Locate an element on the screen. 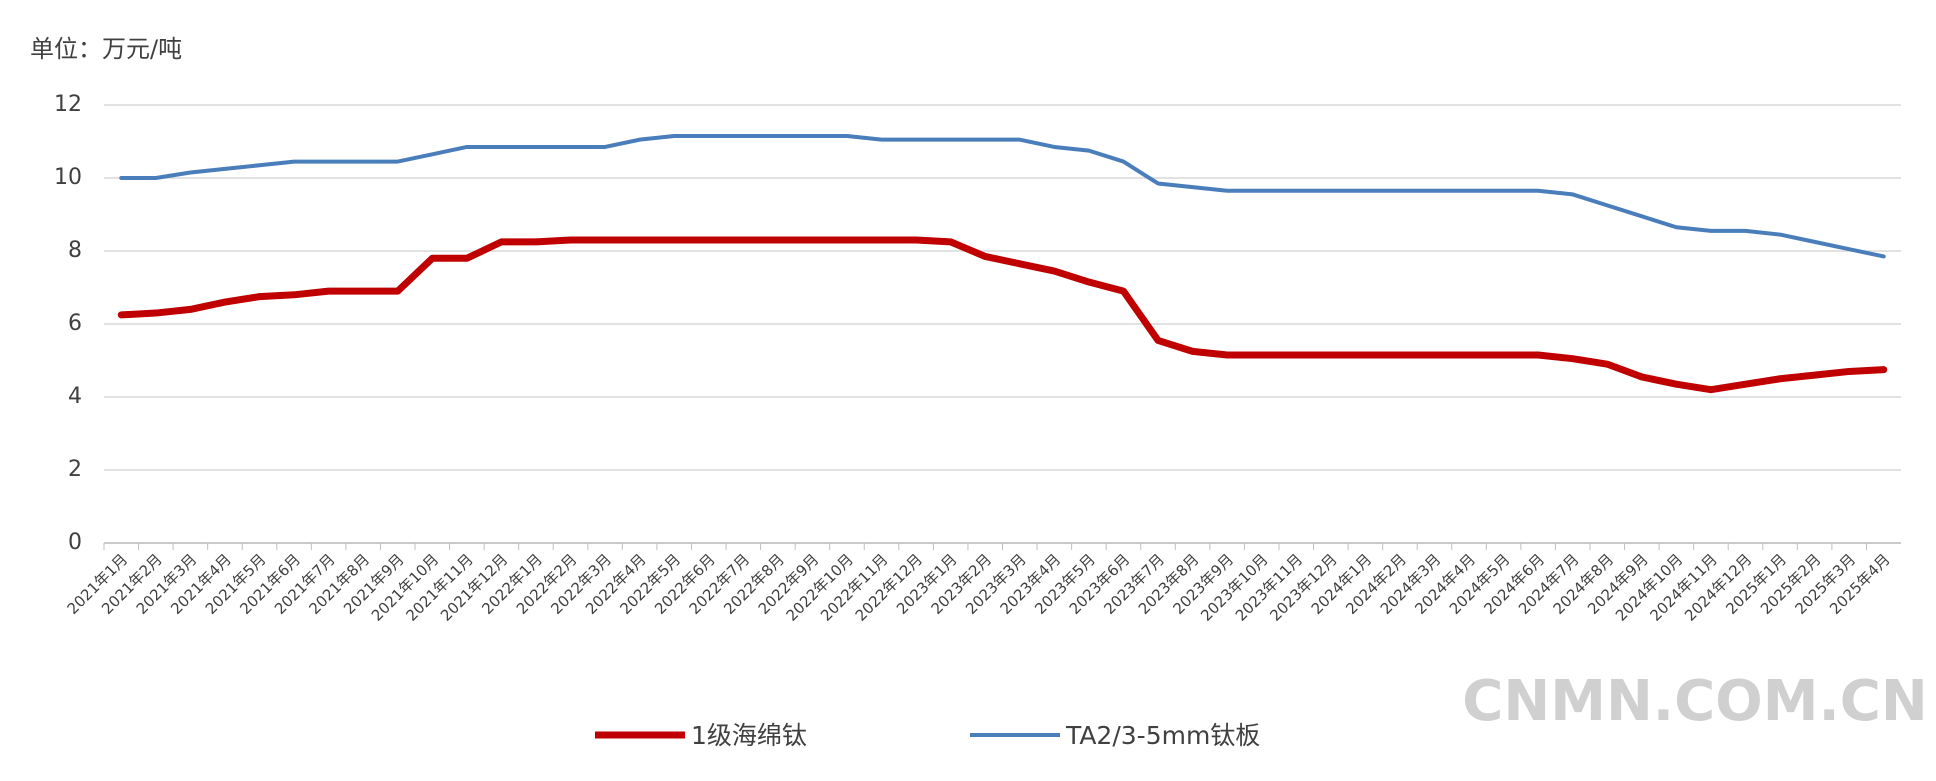 The width and height of the screenshot is (1936, 781). y-tick-label: 6 is located at coordinates (75, 323).